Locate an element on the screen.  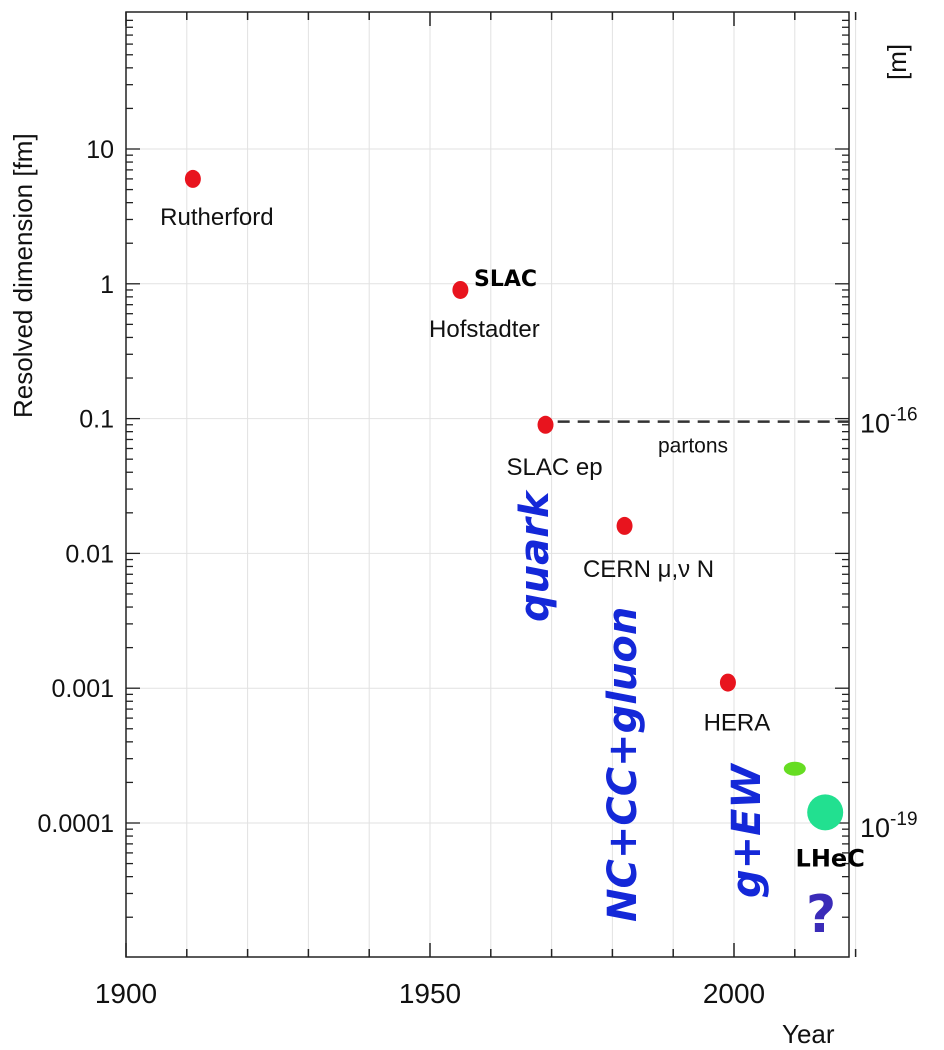
y-tick-label: 10 is located at coordinates (100, 150).